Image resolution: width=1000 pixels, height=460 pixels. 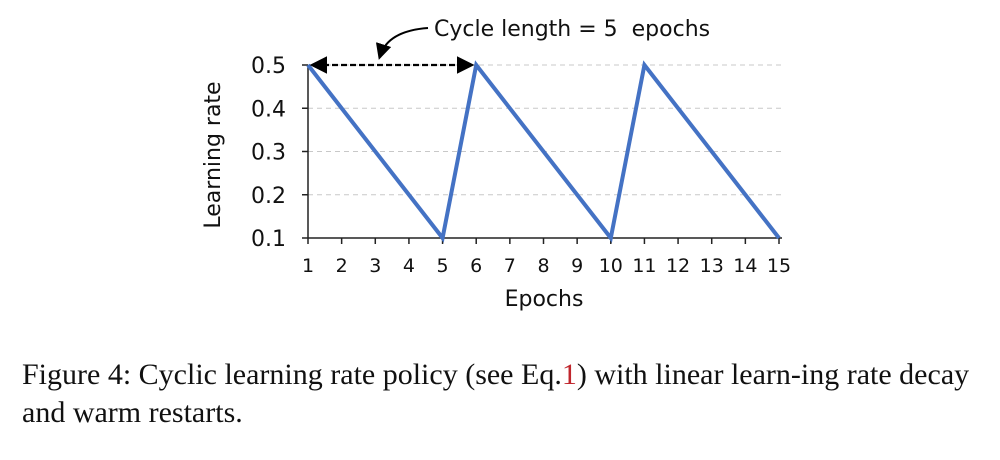 I want to click on x-tick-label-11: 12, so click(x=678, y=266).